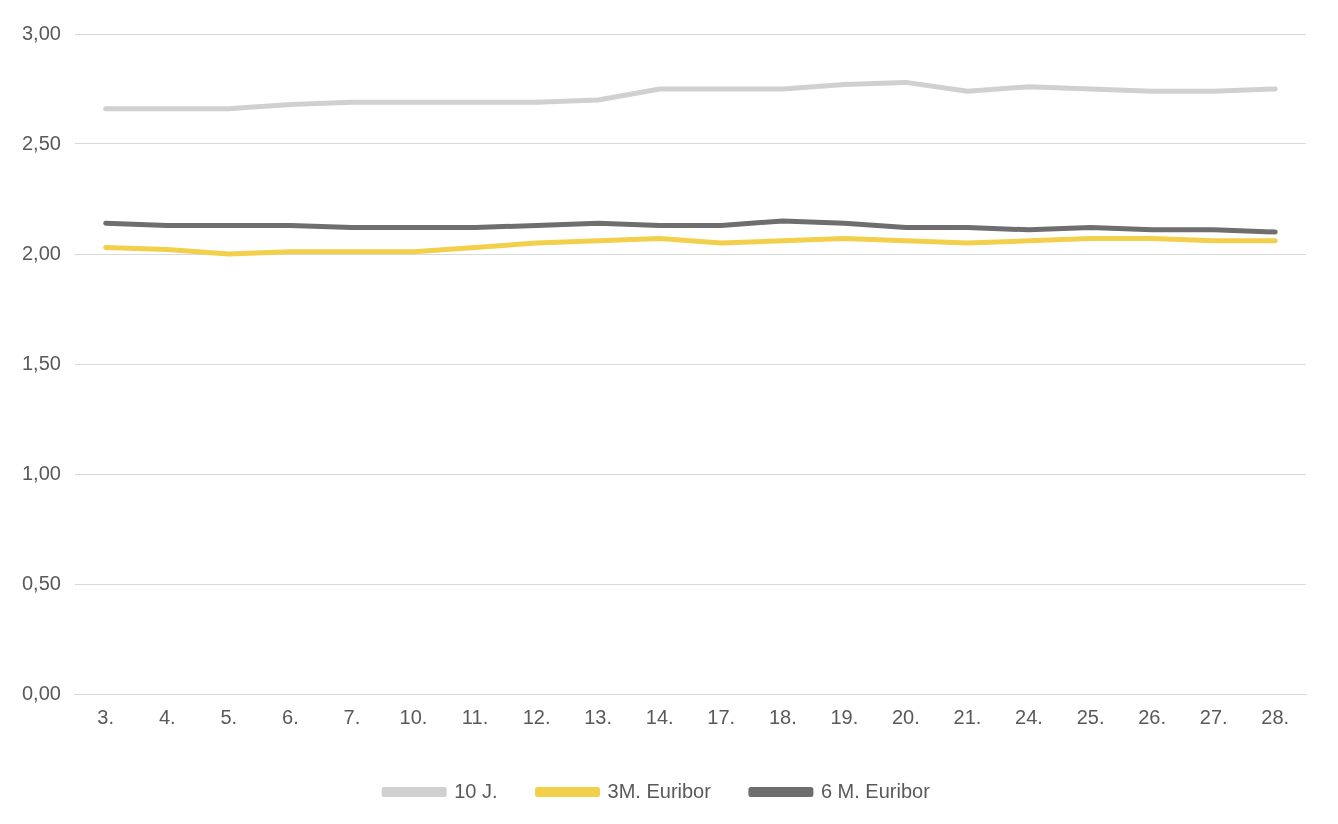 Image resolution: width=1338 pixels, height=824 pixels. What do you see at coordinates (167, 716) in the screenshot?
I see `x-tick-label: 4.` at bounding box center [167, 716].